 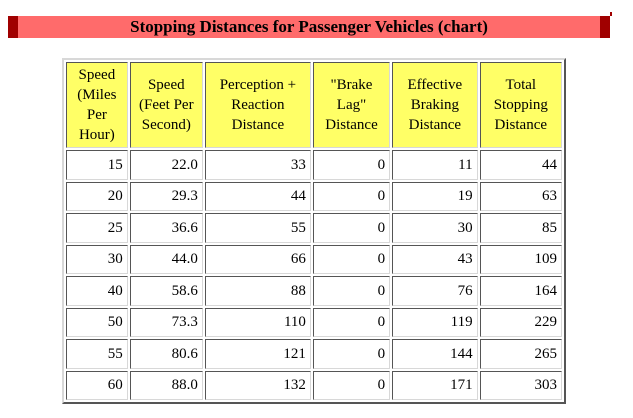 What do you see at coordinates (97, 228) in the screenshot?
I see `cell-speed-mph: 25` at bounding box center [97, 228].